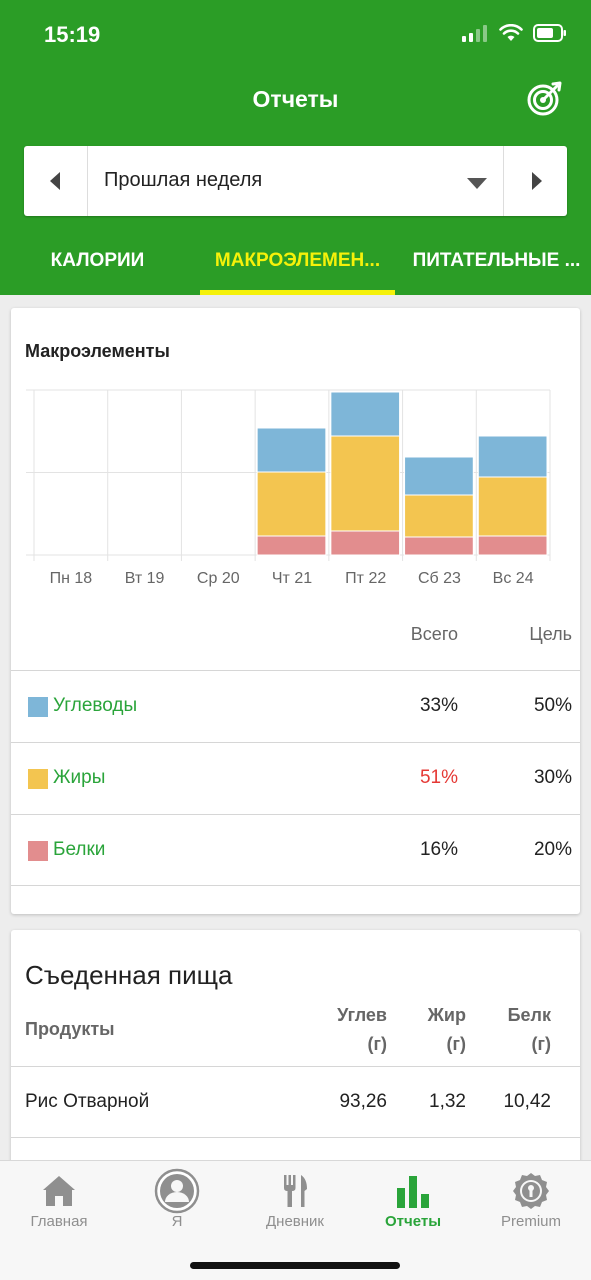 The height and width of the screenshot is (1280, 591). Describe the element at coordinates (295, 1265) in the screenshot. I see `home-indicator` at that location.